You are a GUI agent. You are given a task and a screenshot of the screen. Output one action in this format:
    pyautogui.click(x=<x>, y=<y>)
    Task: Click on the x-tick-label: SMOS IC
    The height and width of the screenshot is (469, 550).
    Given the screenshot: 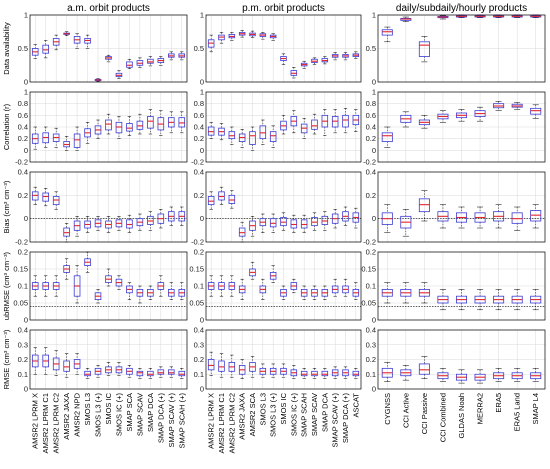 What is the action you would take?
    pyautogui.click(x=108, y=408)
    